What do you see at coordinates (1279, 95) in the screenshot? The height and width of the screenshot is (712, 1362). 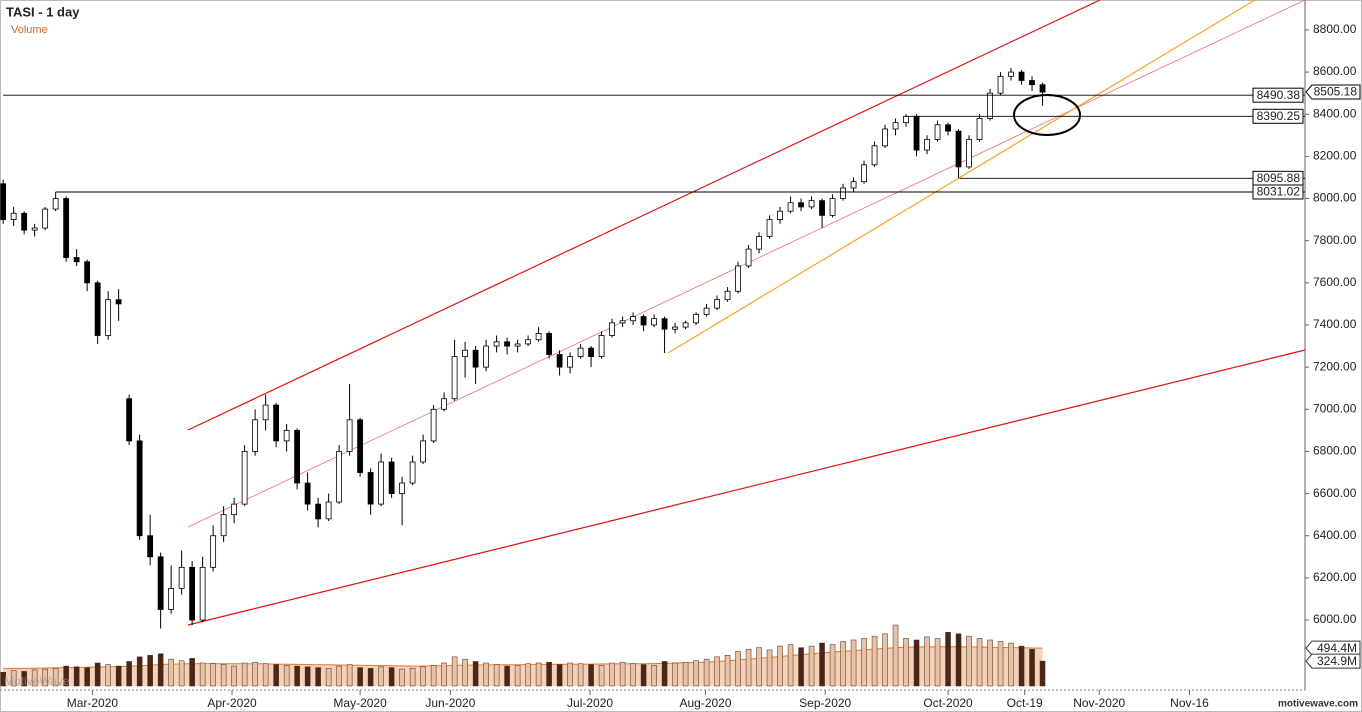 I see `level-label: 8490.38` at bounding box center [1279, 95].